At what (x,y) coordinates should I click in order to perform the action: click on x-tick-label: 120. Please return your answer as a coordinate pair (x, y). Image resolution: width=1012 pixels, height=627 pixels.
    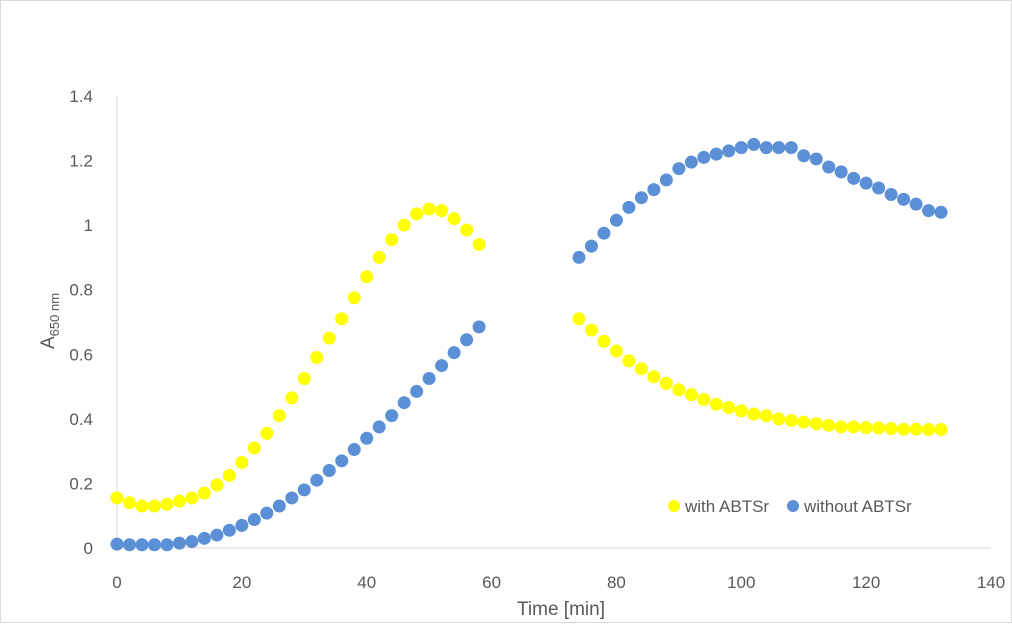
    Looking at the image, I should click on (866, 582).